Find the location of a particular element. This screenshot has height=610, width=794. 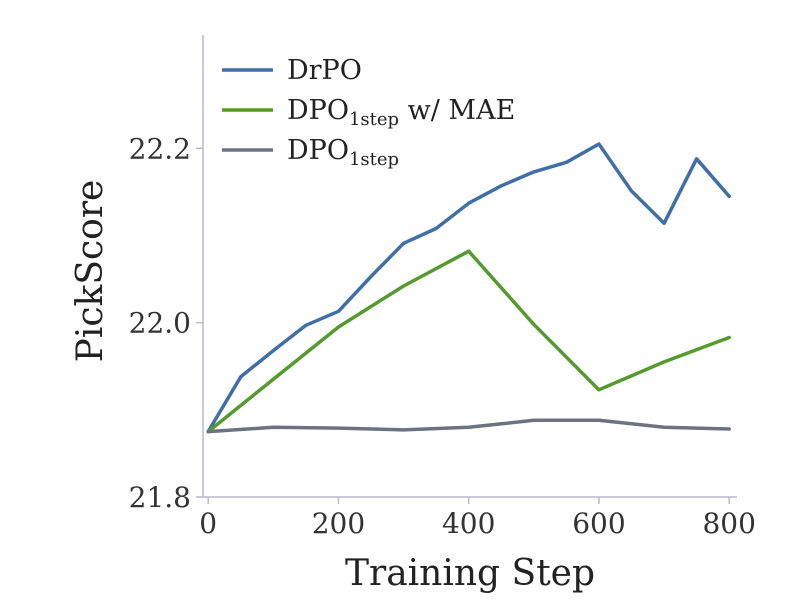

x-tick-label: 600 is located at coordinates (598, 523).